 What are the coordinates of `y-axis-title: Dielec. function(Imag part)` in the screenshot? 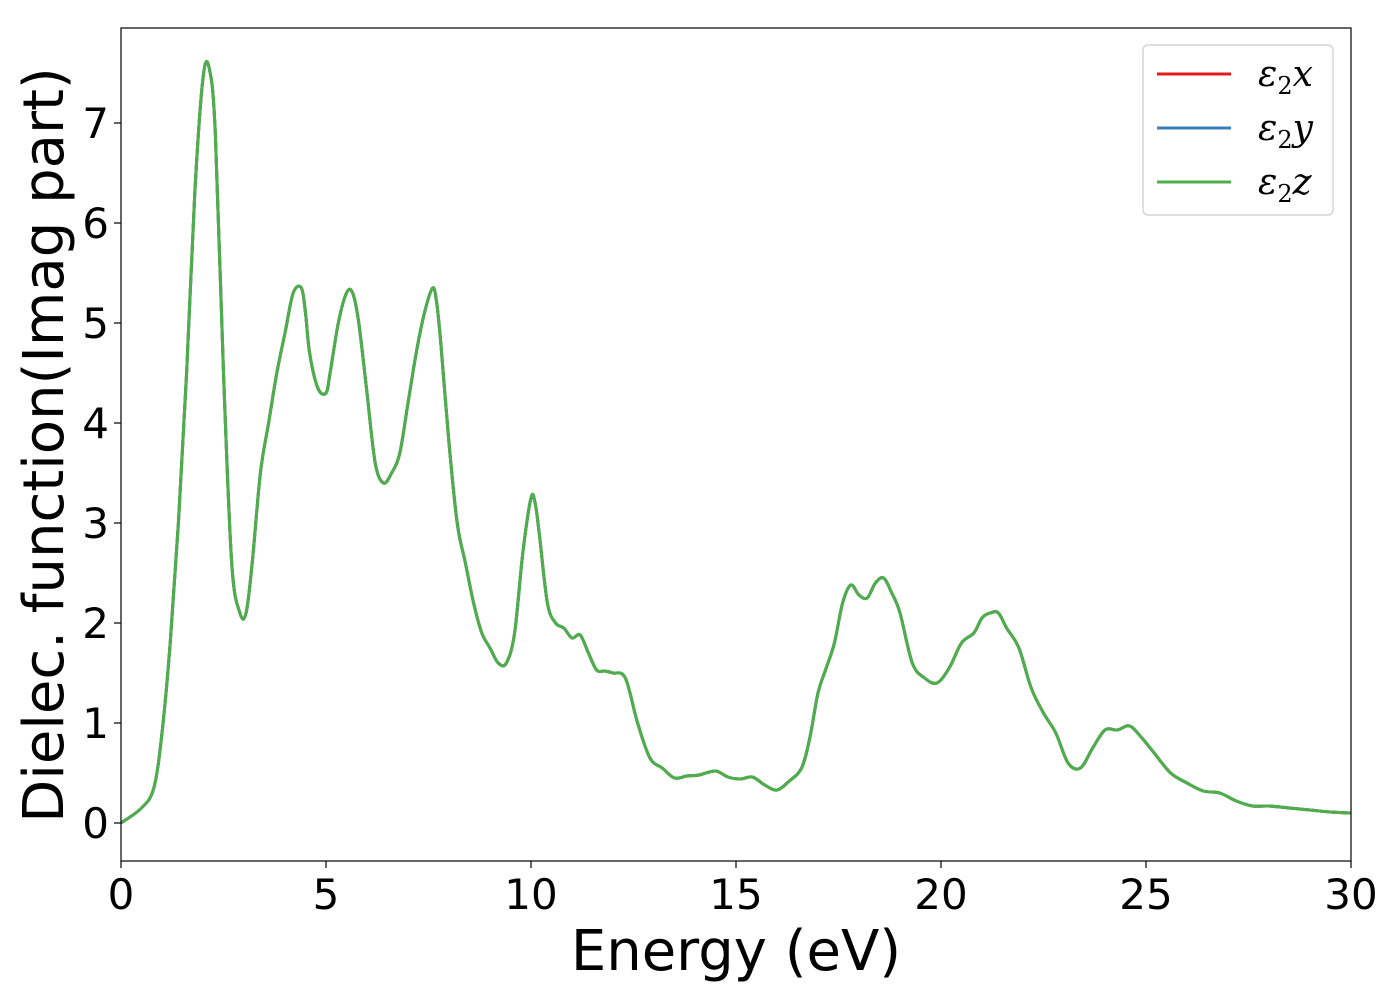 It's located at (44, 445).